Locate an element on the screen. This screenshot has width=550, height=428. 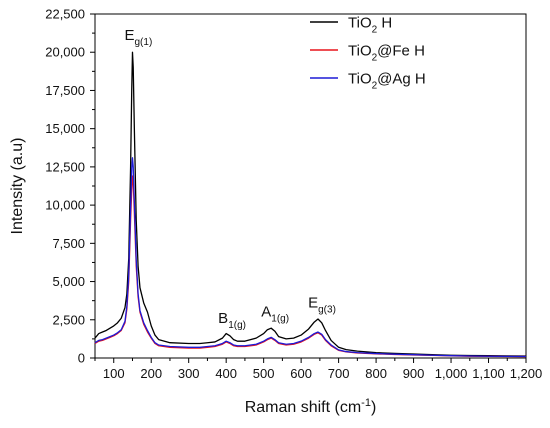
y-tick-label: 12,500 is located at coordinates (65, 166).